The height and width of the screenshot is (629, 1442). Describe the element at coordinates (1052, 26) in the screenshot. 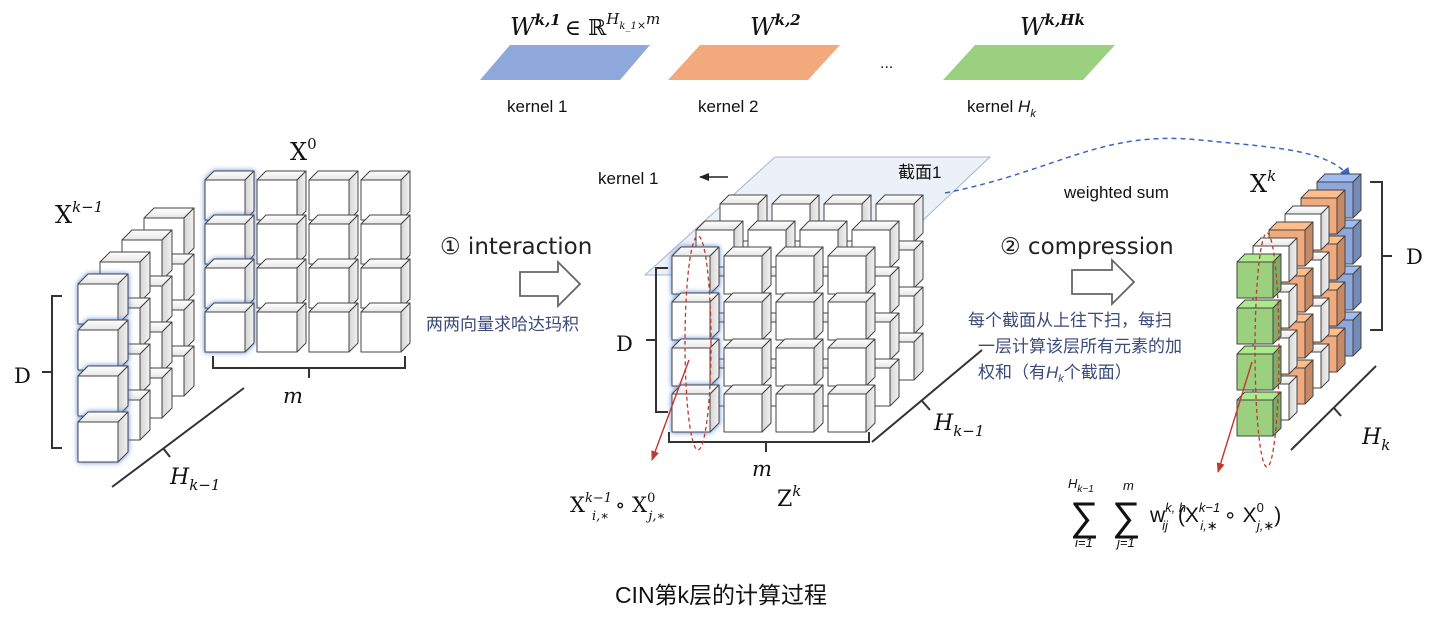

I see `kernel-H-formula: Wk,Hk` at that location.